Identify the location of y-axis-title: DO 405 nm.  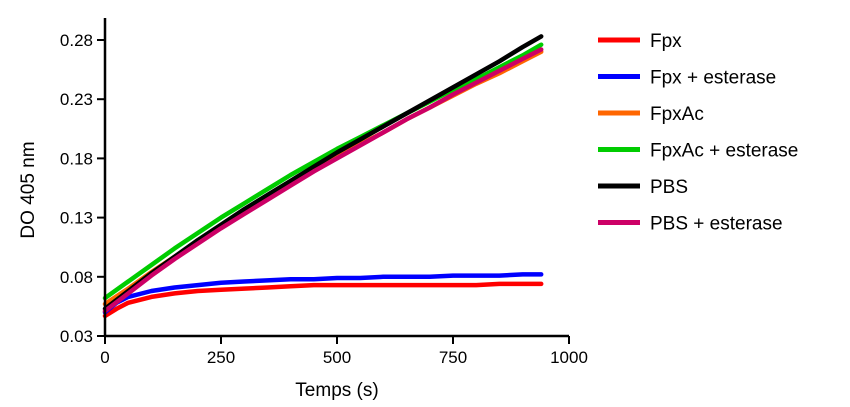
(28, 189).